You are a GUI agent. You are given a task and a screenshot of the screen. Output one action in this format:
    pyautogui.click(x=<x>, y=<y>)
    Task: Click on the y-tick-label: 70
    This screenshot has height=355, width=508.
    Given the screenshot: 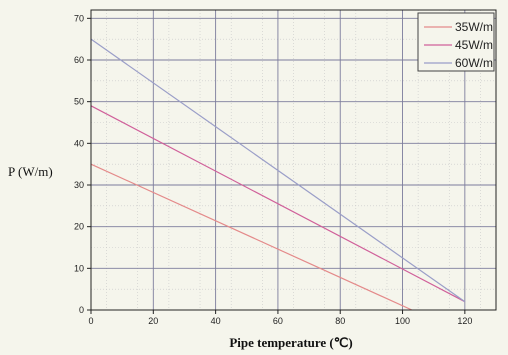 What is the action you would take?
    pyautogui.click(x=79, y=18)
    